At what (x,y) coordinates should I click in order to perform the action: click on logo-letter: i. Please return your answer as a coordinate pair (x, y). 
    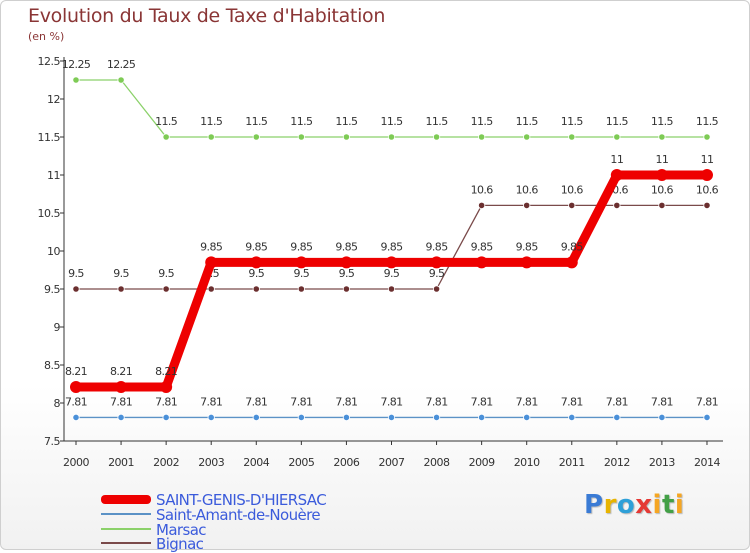
    Looking at the image, I should click on (679, 505).